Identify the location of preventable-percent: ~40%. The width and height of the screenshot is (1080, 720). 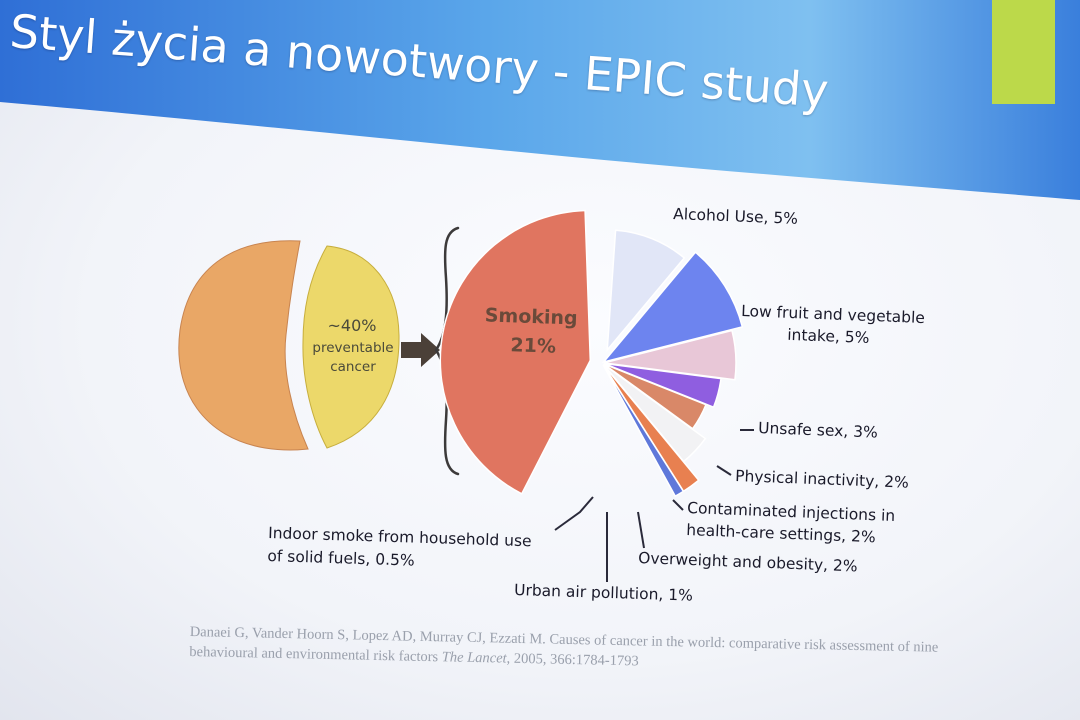
(352, 325).